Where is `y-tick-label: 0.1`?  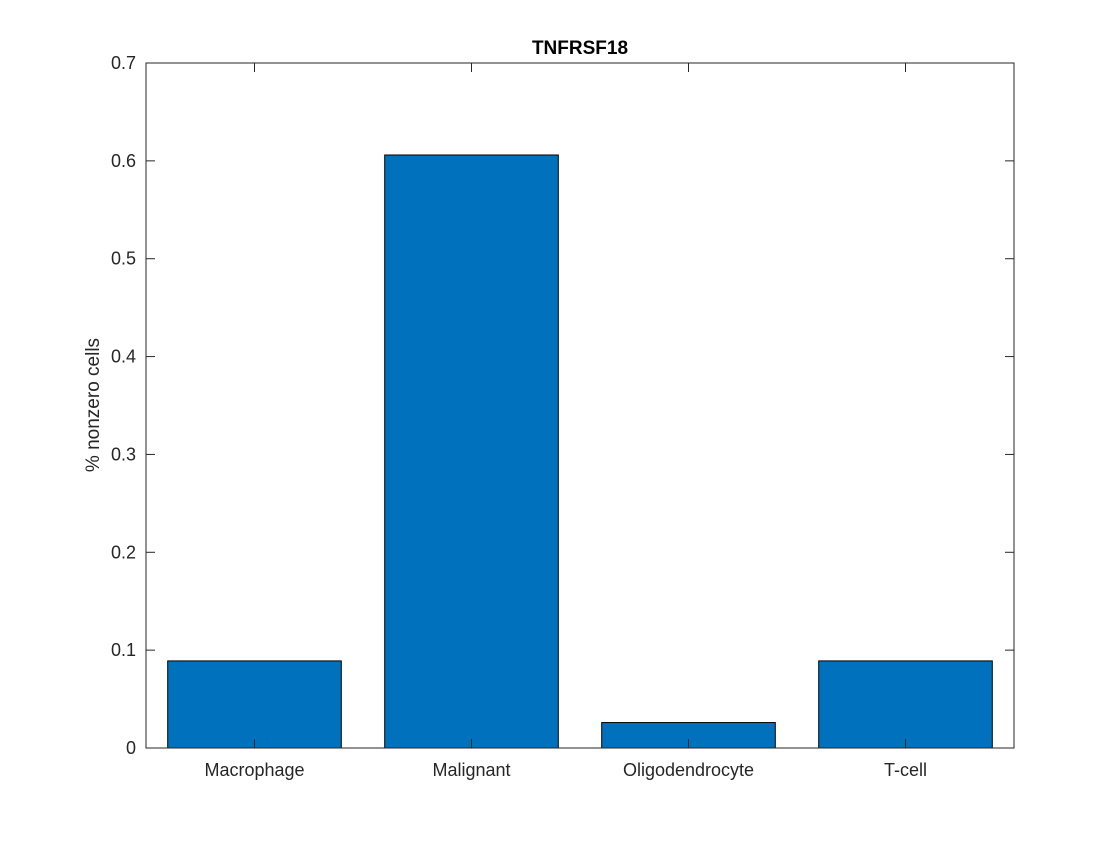 y-tick-label: 0.1 is located at coordinates (123, 650).